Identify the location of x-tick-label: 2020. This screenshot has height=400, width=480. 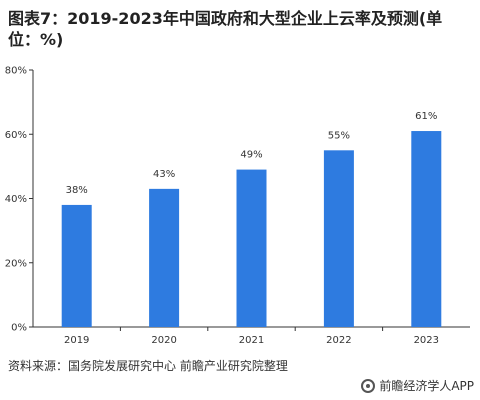
(163, 340).